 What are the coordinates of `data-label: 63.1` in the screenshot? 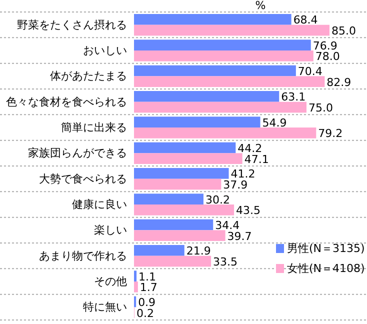 It's located at (293, 97).